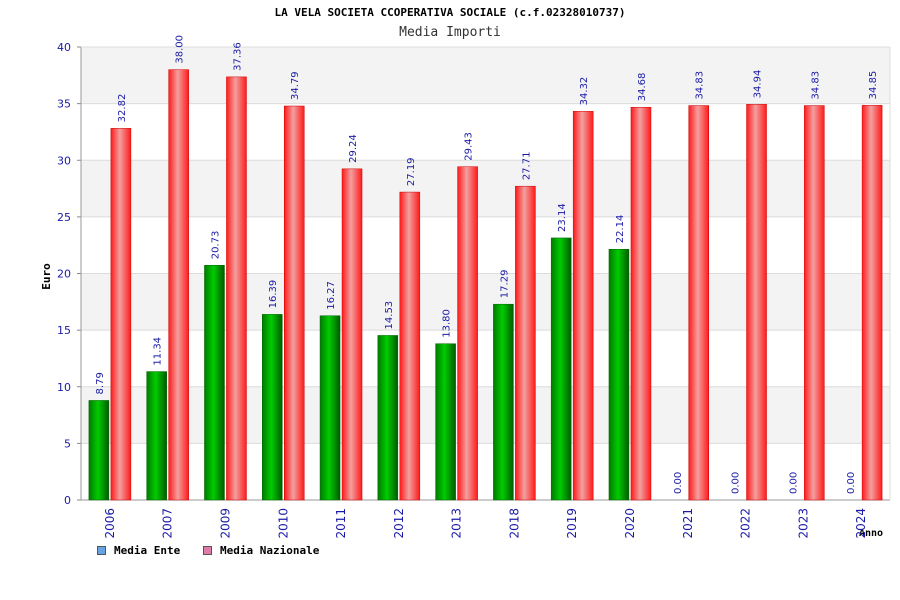 The width and height of the screenshot is (900, 600). I want to click on legend-swatch-media-nazionale, so click(207, 550).